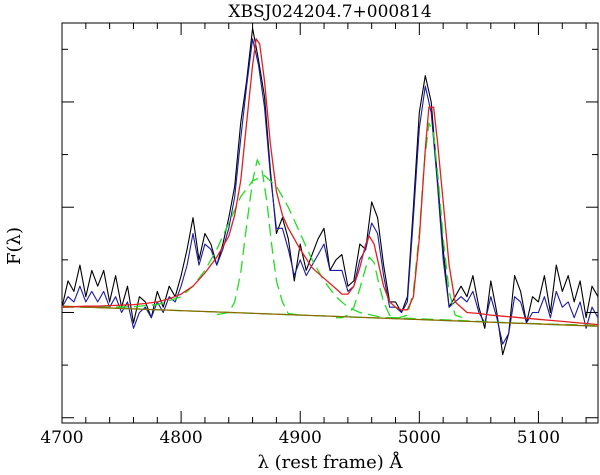  Describe the element at coordinates (330, 316) in the screenshot. I see `series-line-continuum-model` at that location.